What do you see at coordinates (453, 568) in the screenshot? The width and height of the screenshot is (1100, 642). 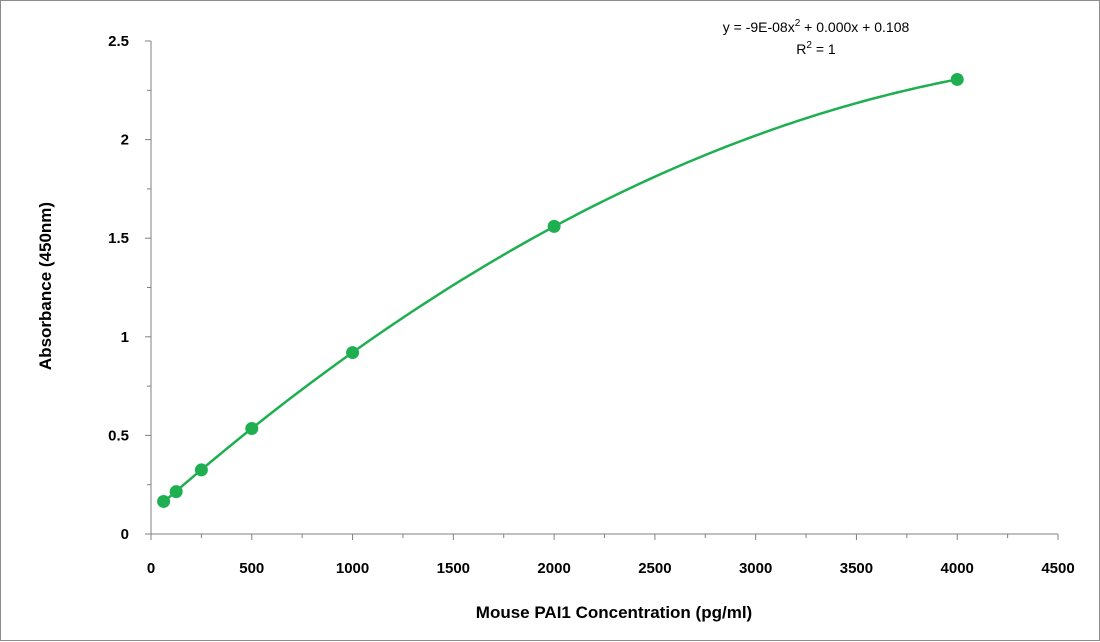 I see `x-tick-label: 1500` at bounding box center [453, 568].